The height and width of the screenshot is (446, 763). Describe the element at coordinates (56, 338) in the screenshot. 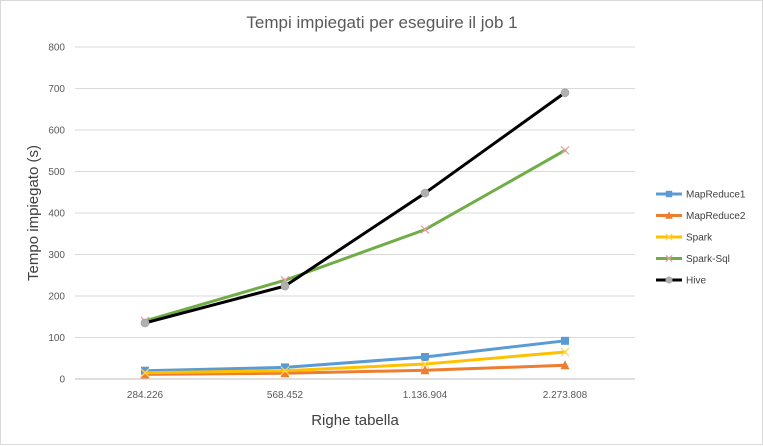

I see `y-tick-label: 100` at that location.